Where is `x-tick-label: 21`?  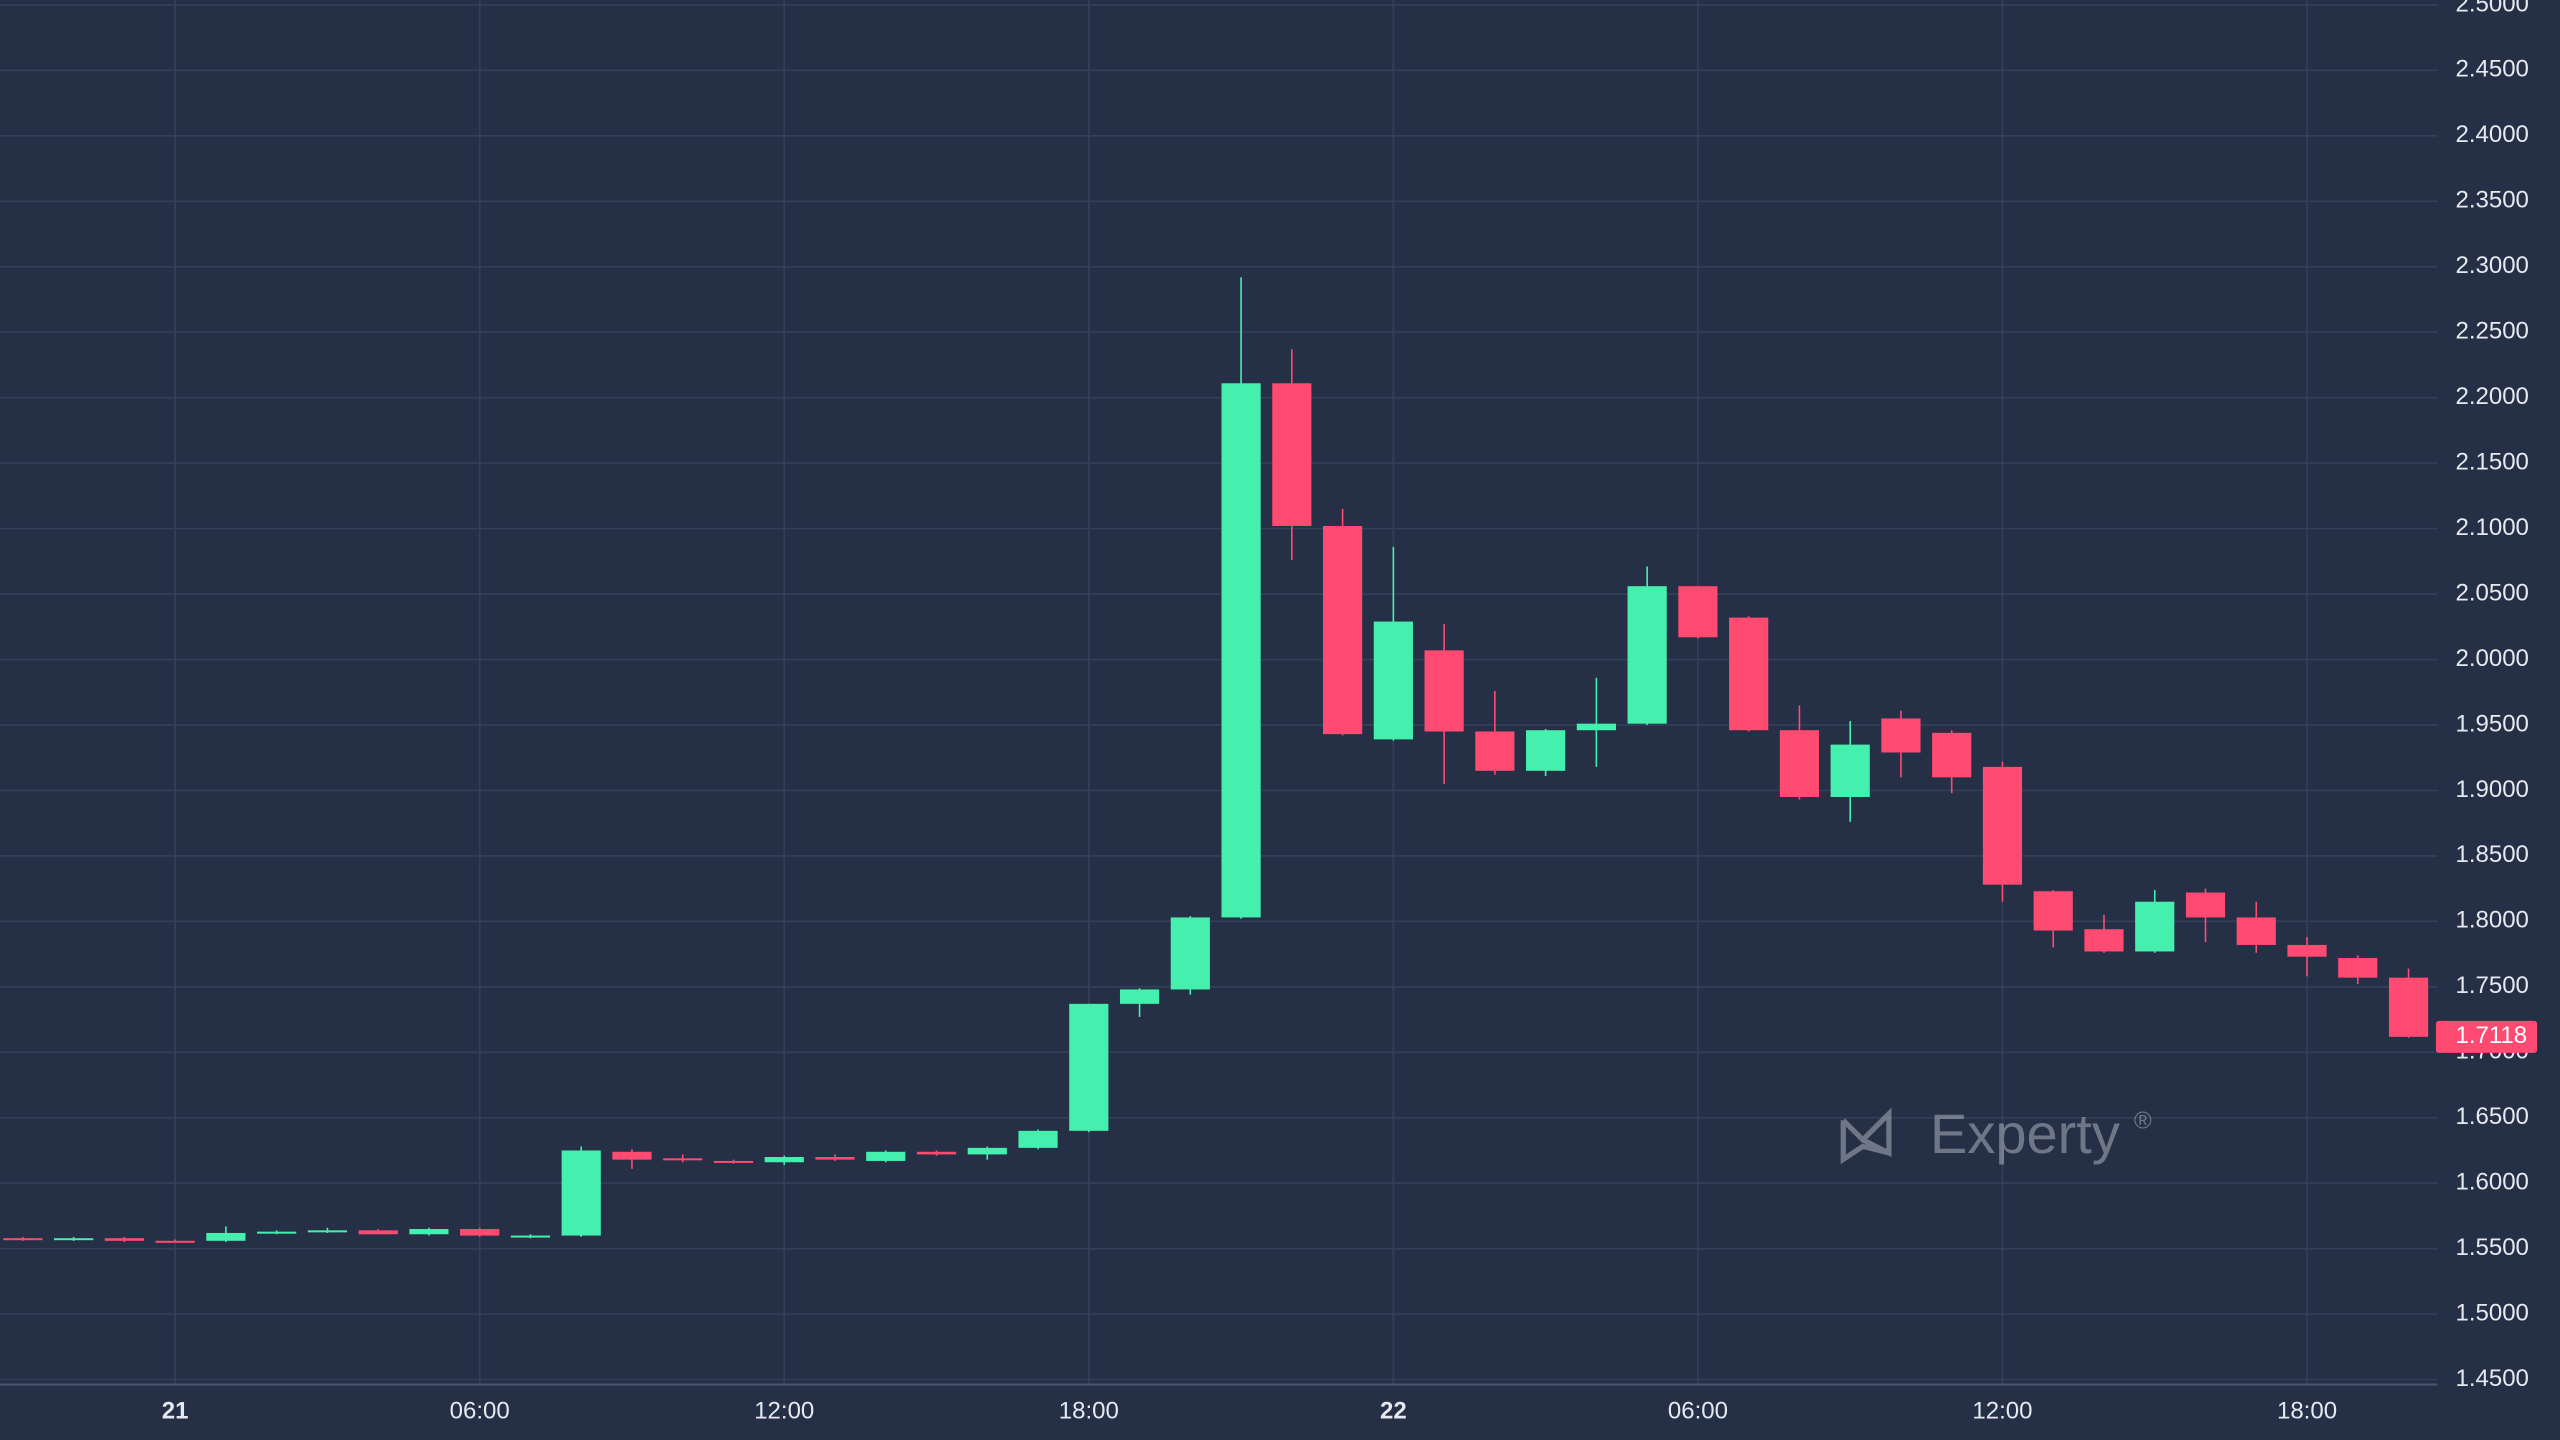
x-tick-label: 21 is located at coordinates (175, 1411).